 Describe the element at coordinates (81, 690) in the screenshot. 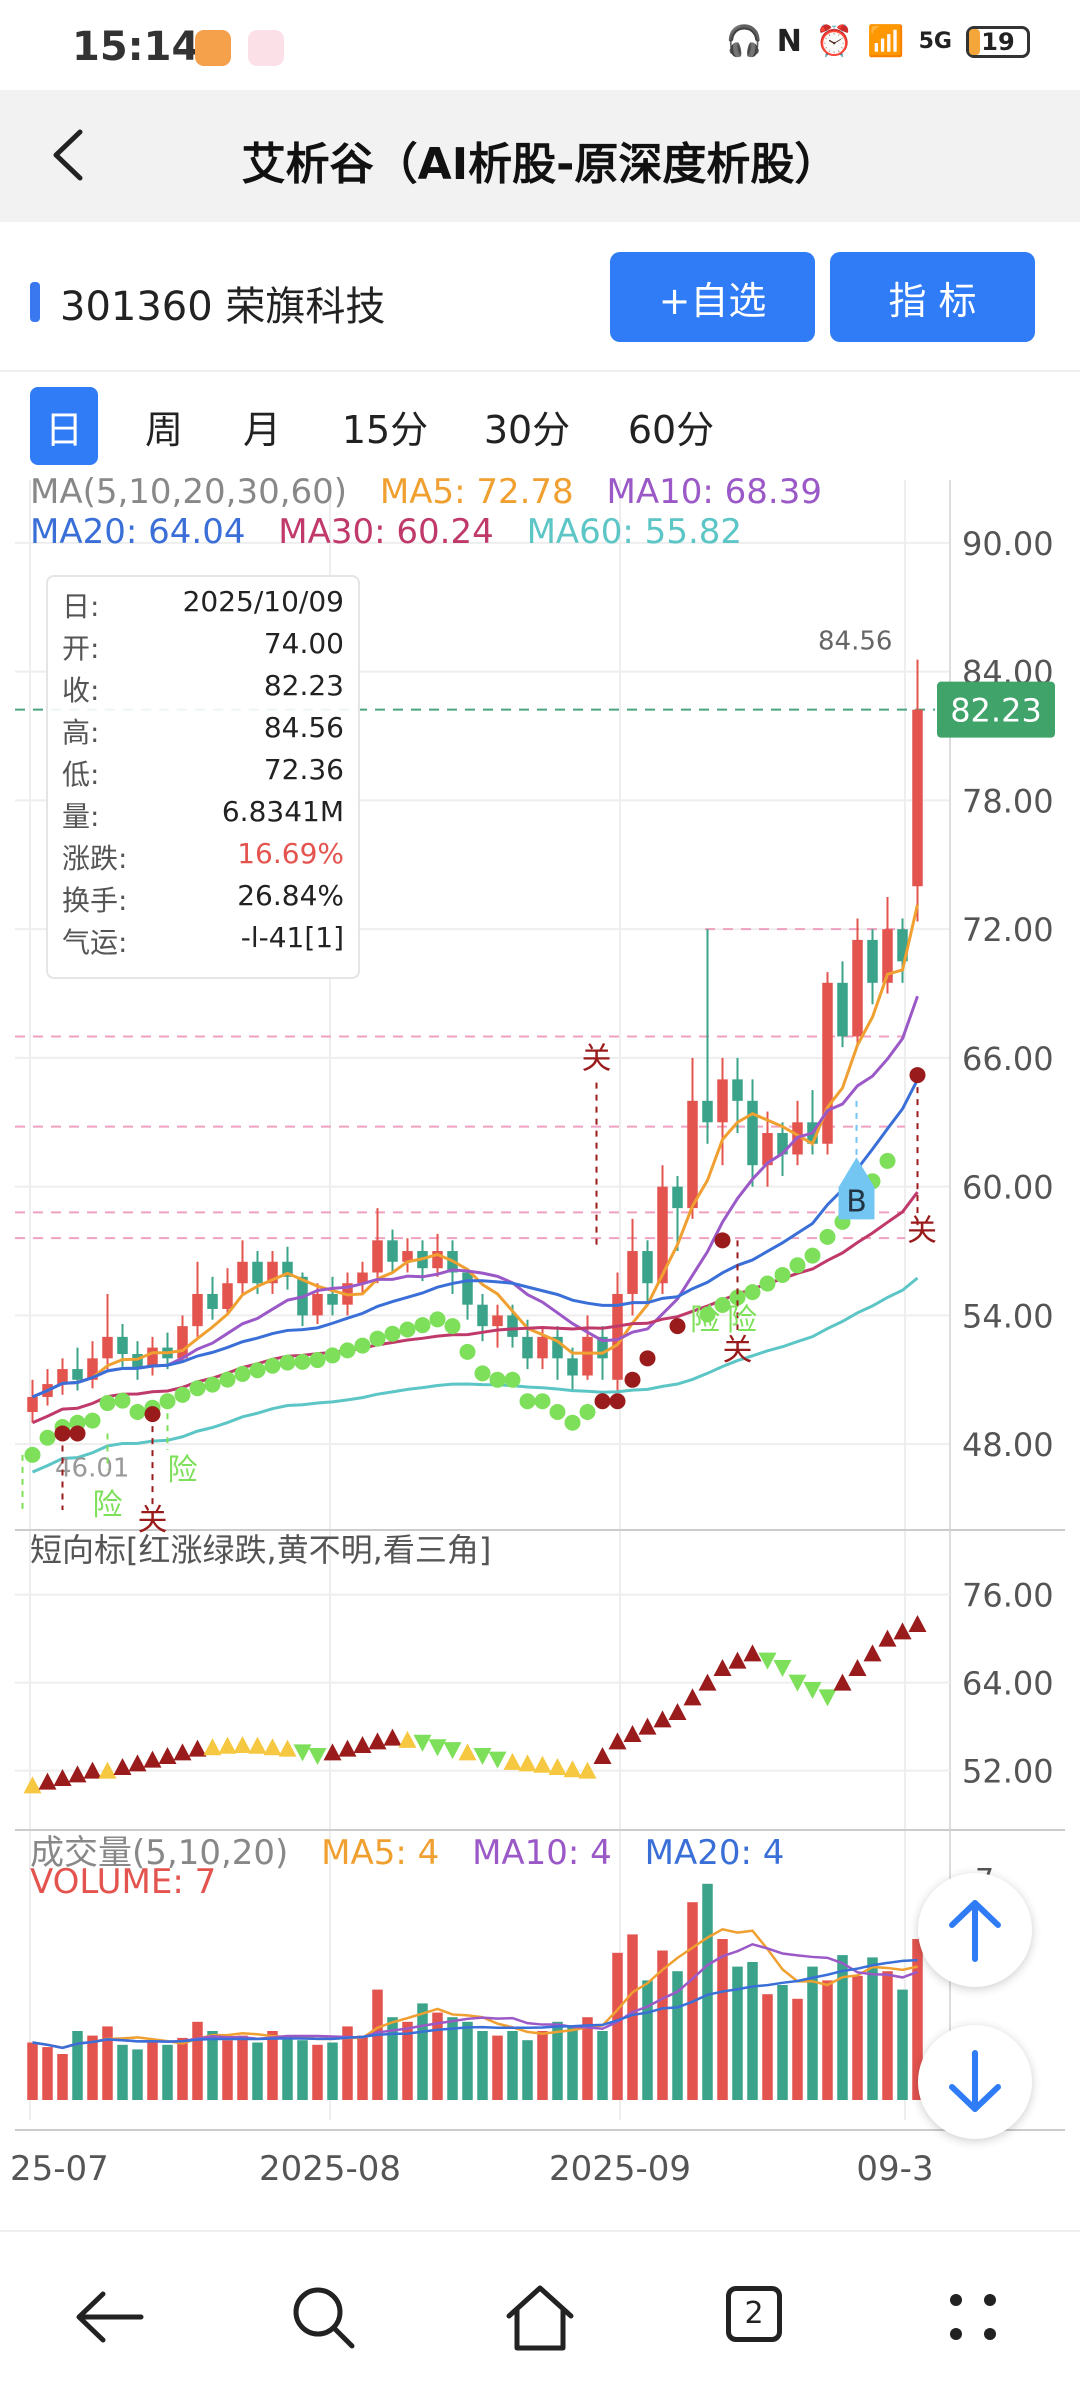

I see `info-key: 收:` at that location.